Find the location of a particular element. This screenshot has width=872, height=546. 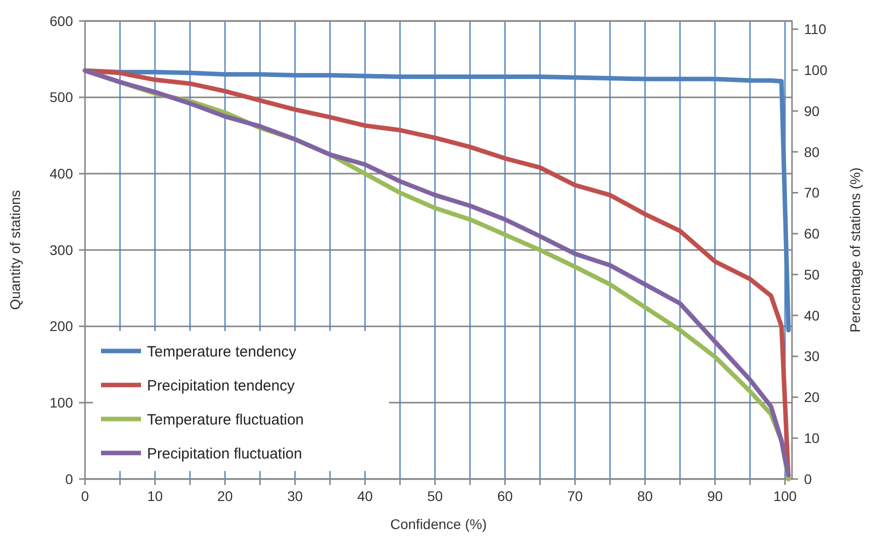

y-tick-label: 0 is located at coordinates (69, 478).